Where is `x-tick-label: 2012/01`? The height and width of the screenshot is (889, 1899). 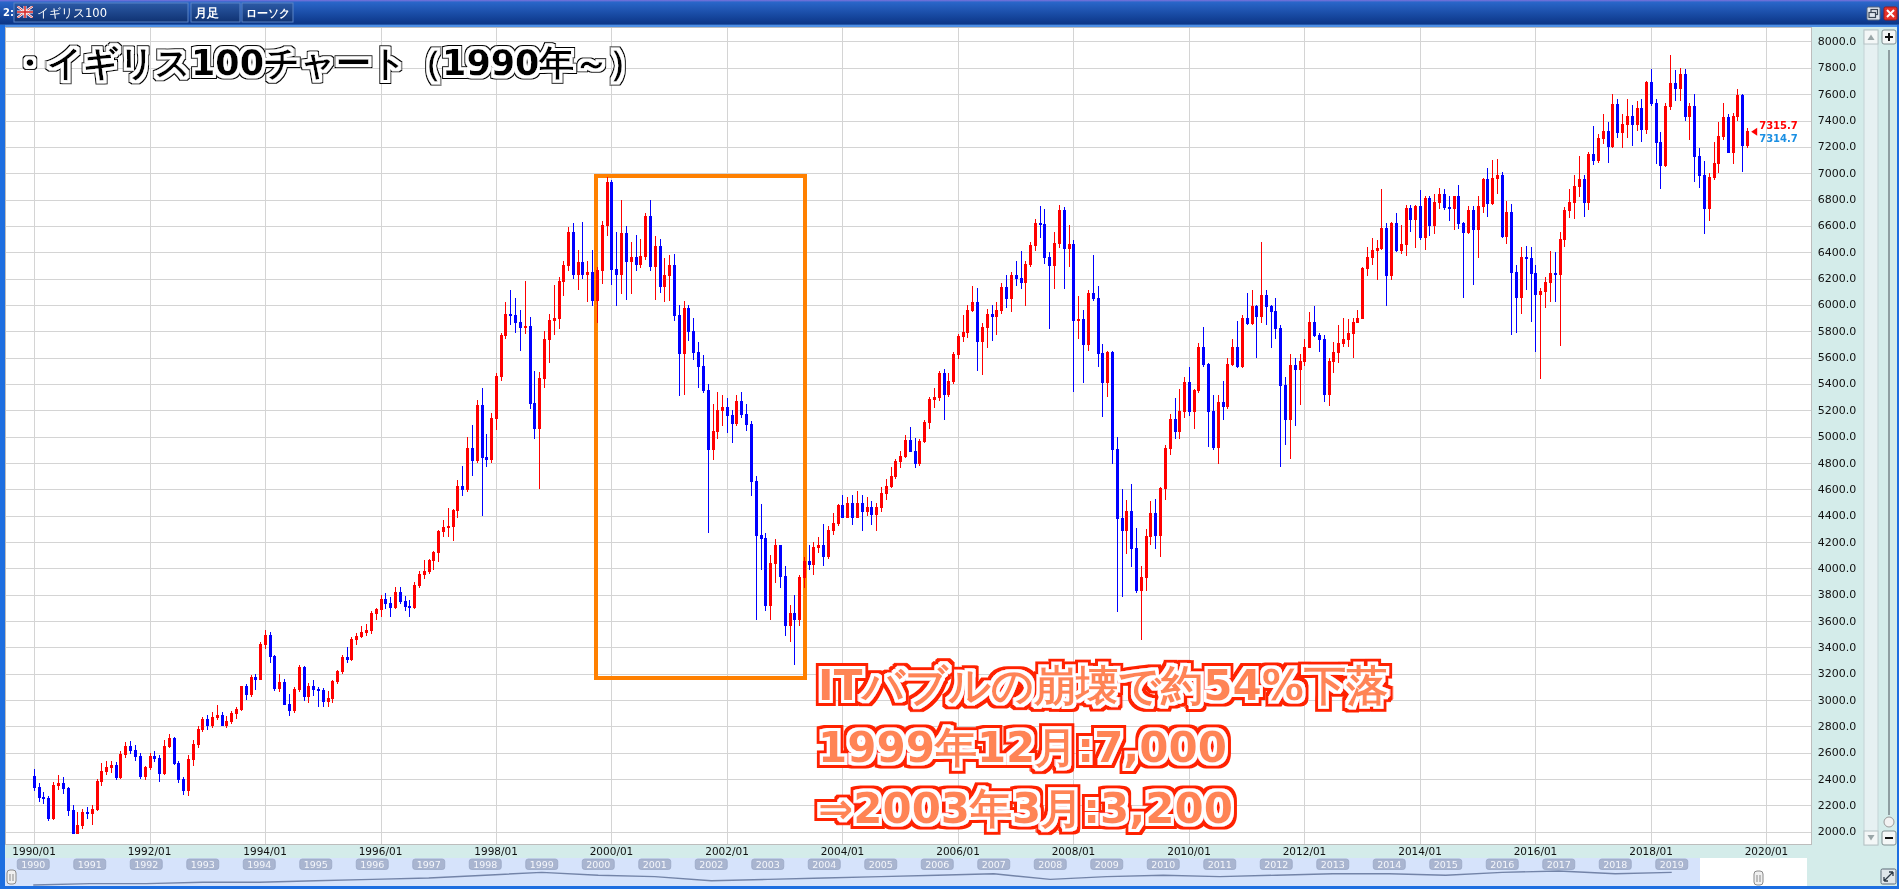
x-tick-label: 2012/01 is located at coordinates (1304, 851).